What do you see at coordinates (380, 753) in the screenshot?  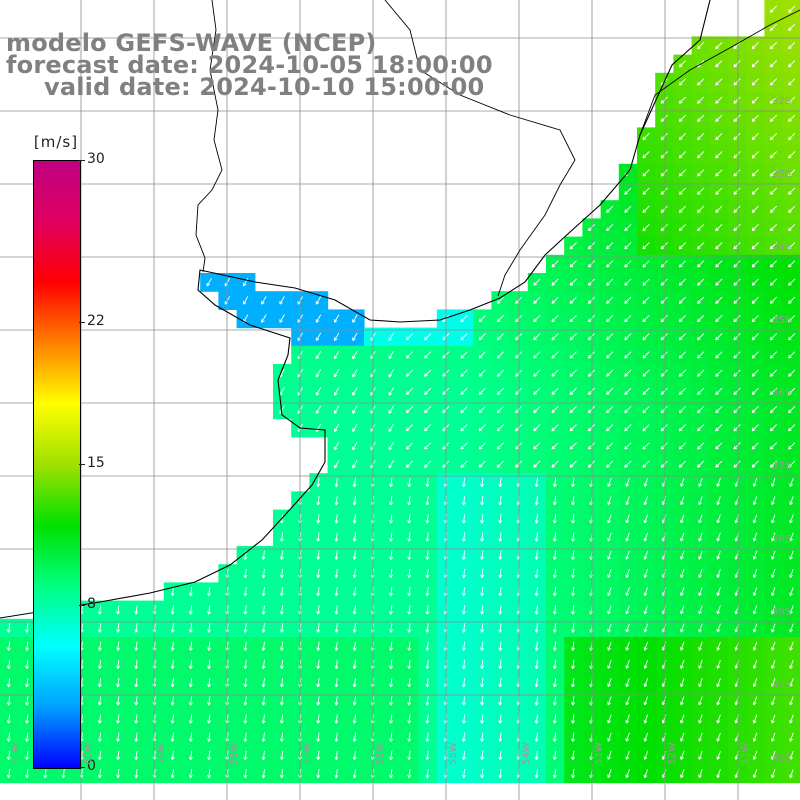 I see `longitude-label: 56W` at bounding box center [380, 753].